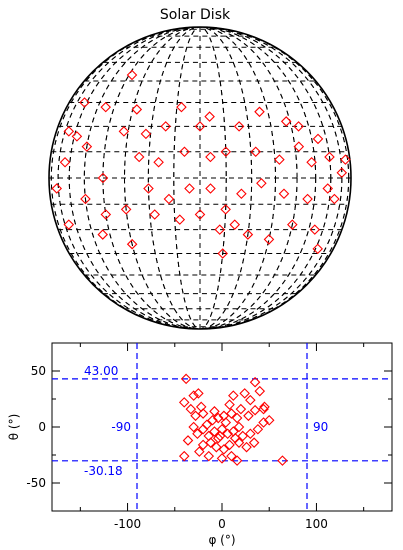  Describe the element at coordinates (222, 524) in the screenshot. I see `x-tick-label: 0` at that location.